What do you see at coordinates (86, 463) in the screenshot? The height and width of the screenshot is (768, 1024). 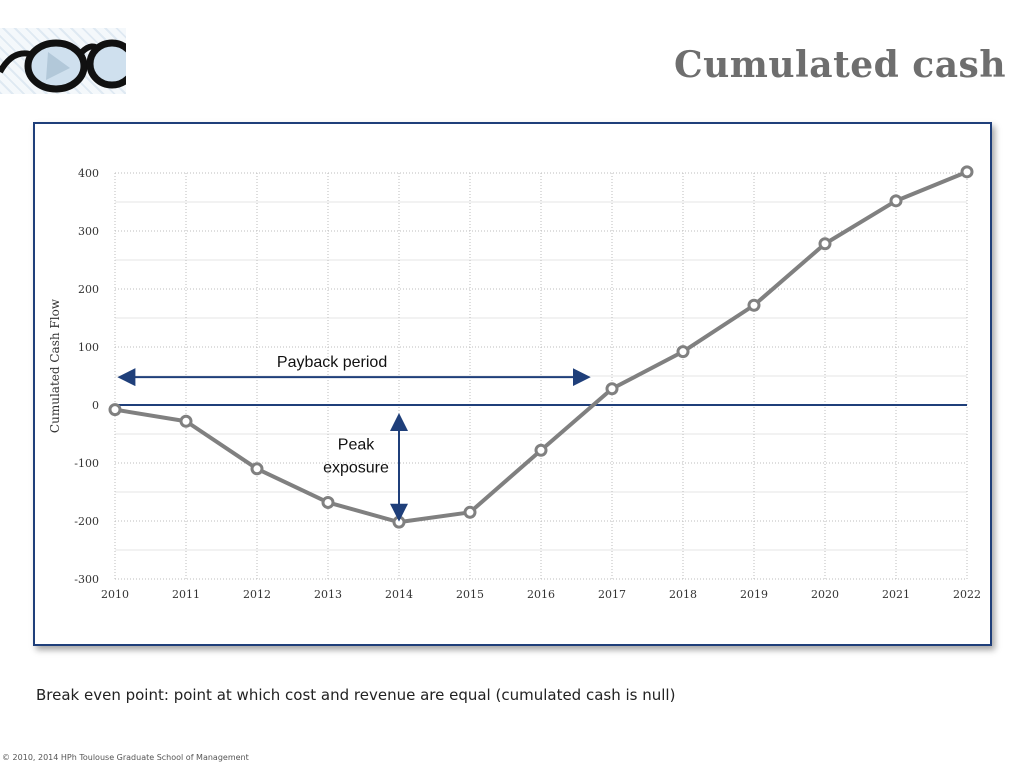 I see `y-tick-label: -100` at bounding box center [86, 463].